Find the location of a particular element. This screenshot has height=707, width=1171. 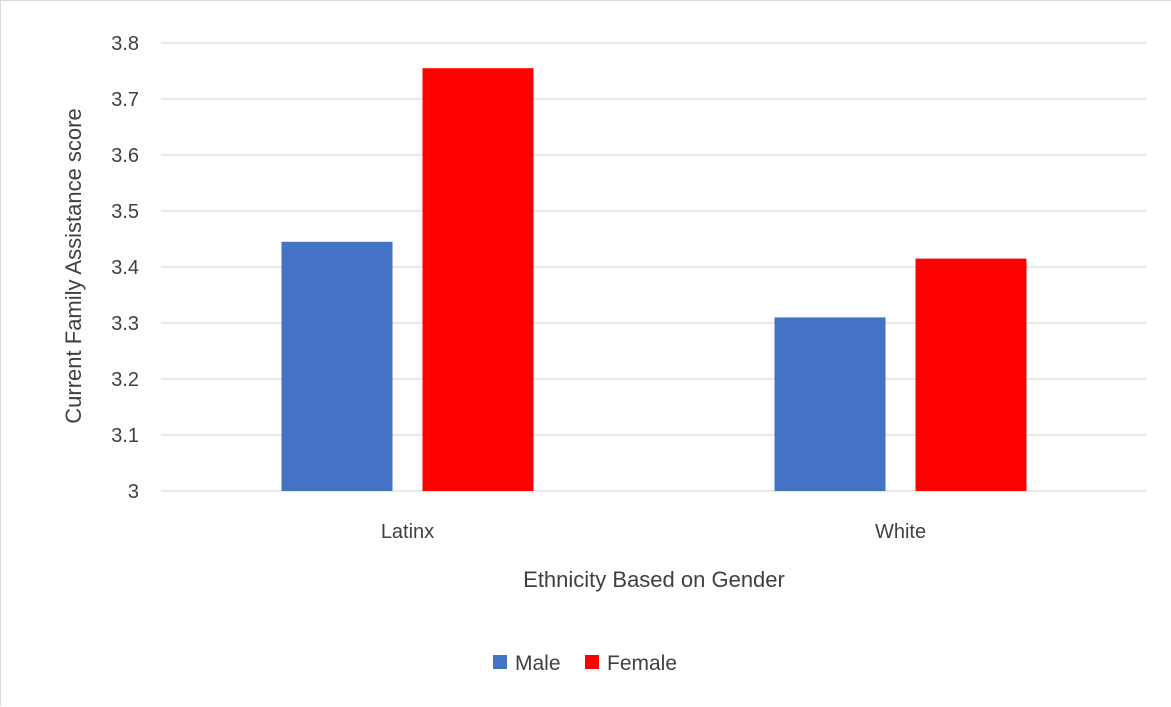

y-tick-label: 3.1 is located at coordinates (125, 436).